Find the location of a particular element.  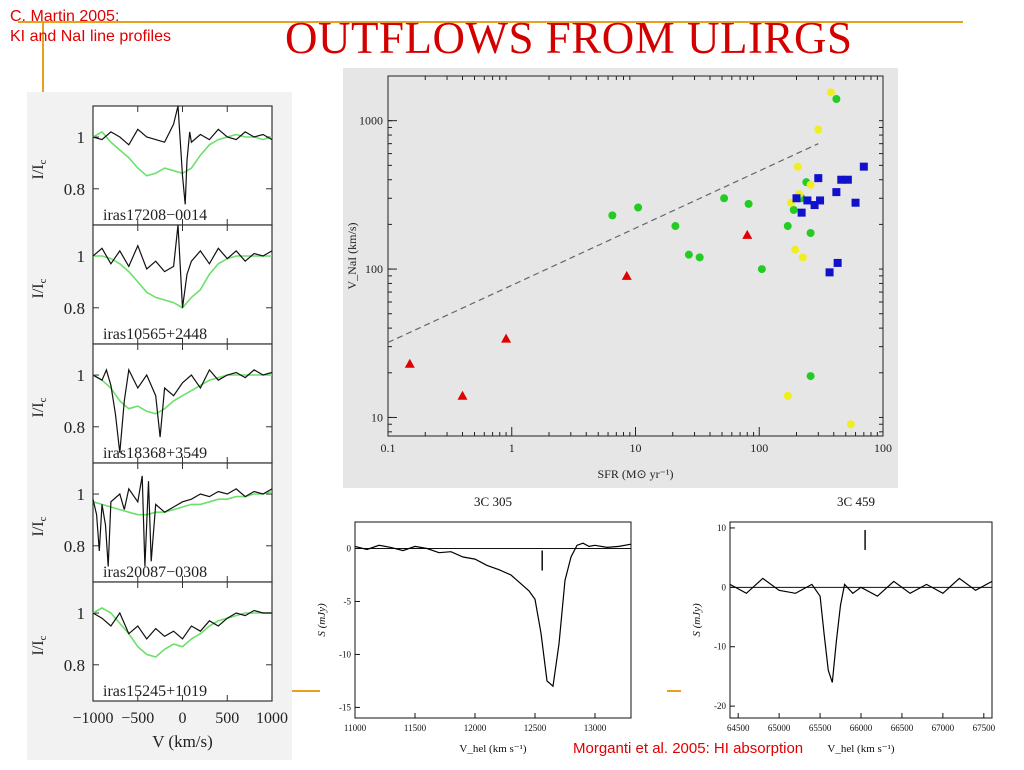

x-tick-label: 65500 is located at coordinates (820, 728).